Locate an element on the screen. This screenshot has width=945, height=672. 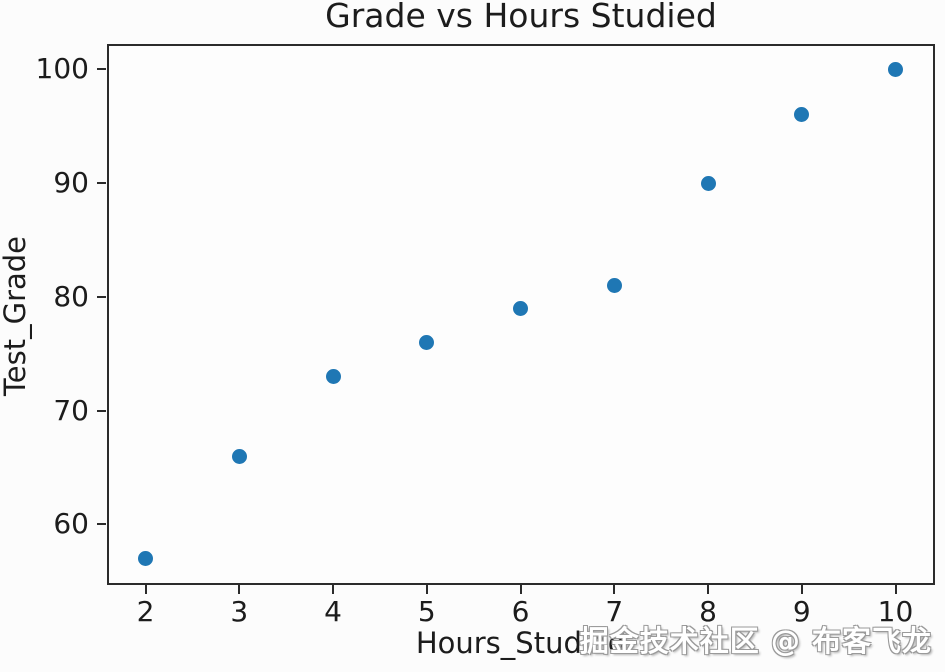
x-tick-label: 6 is located at coordinates (520, 611).